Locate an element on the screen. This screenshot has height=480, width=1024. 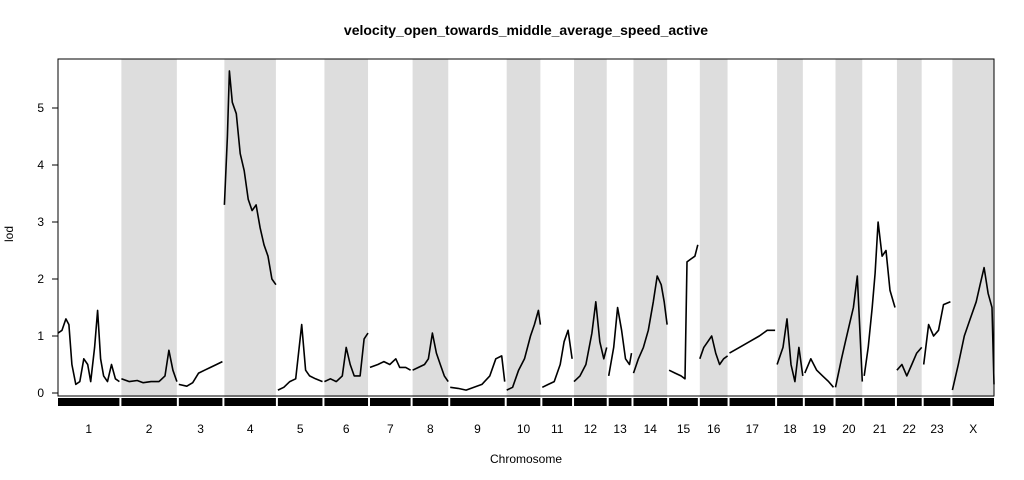
y-tick-label-1: 1 is located at coordinates (40, 336).